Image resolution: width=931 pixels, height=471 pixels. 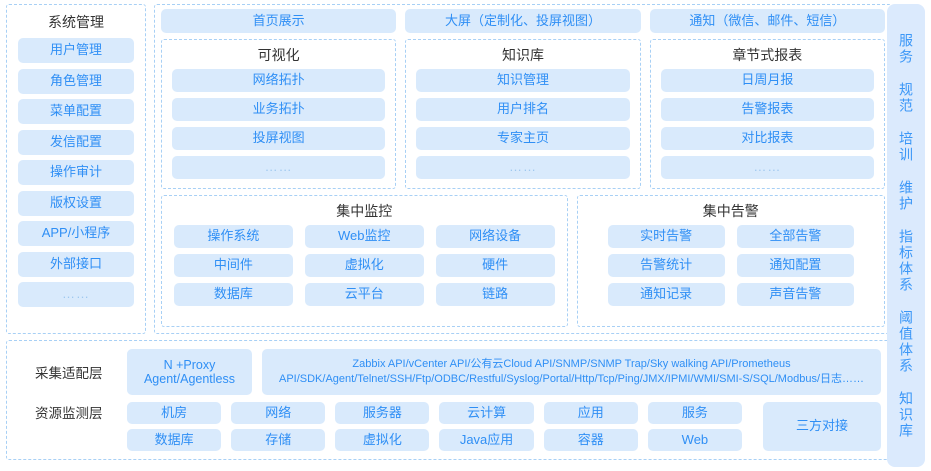 I want to click on central-alerting-grid: 实时告警 全部告警 告警统计 通知配置 通知记录 声音告警, so click(x=731, y=270).